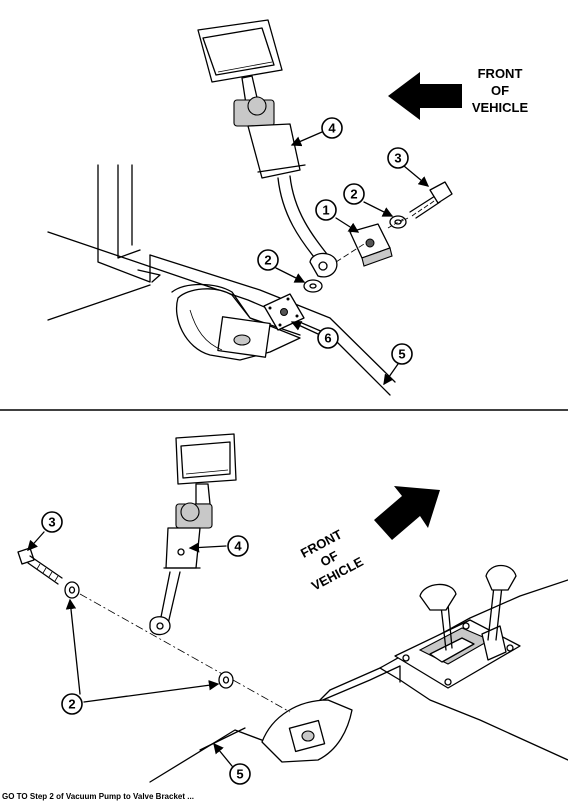 This screenshot has height=802, width=568. I want to click on callout-bottom-5: 5, so click(240, 774).